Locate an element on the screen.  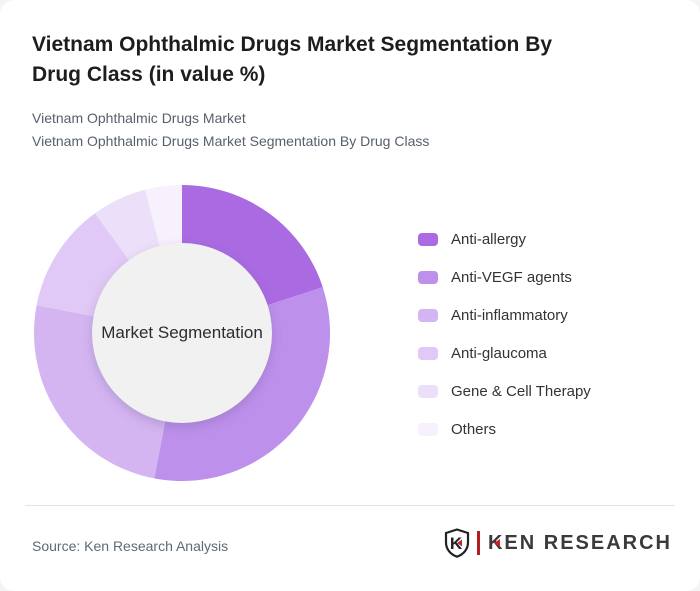
source-text: Source: Ken Research Analysis is located at coordinates (130, 546).